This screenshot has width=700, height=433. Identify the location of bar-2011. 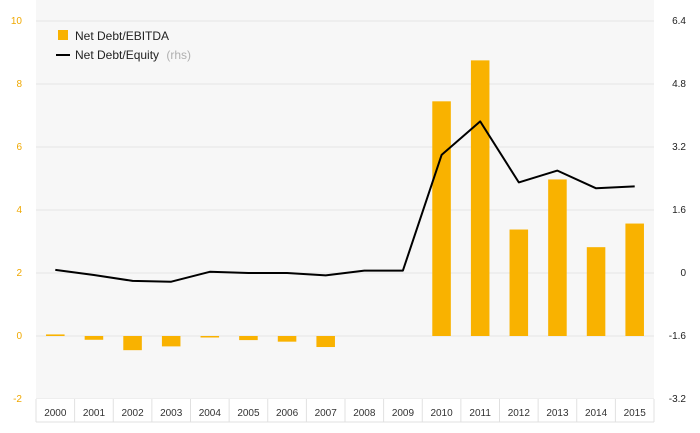
(480, 198).